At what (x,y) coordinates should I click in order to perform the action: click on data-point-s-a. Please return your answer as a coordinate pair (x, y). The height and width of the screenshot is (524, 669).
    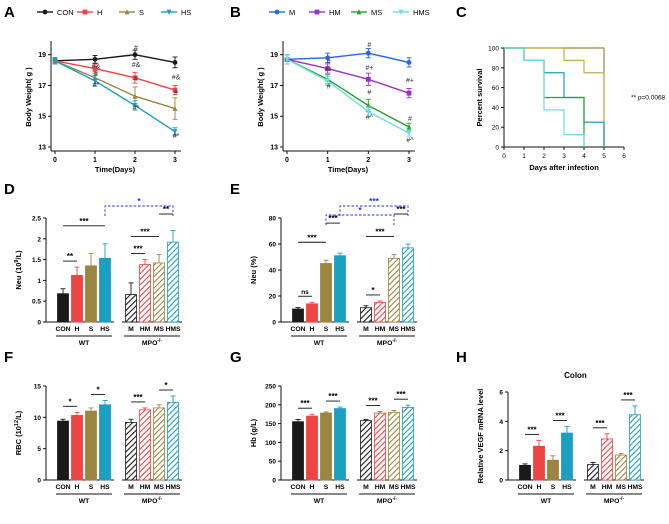
    Looking at the image, I should click on (175, 108).